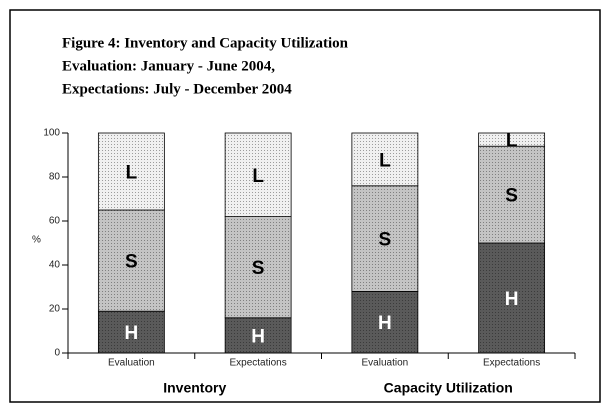  Describe the element at coordinates (55, 221) in the screenshot. I see `y-tick-label: 60` at that location.